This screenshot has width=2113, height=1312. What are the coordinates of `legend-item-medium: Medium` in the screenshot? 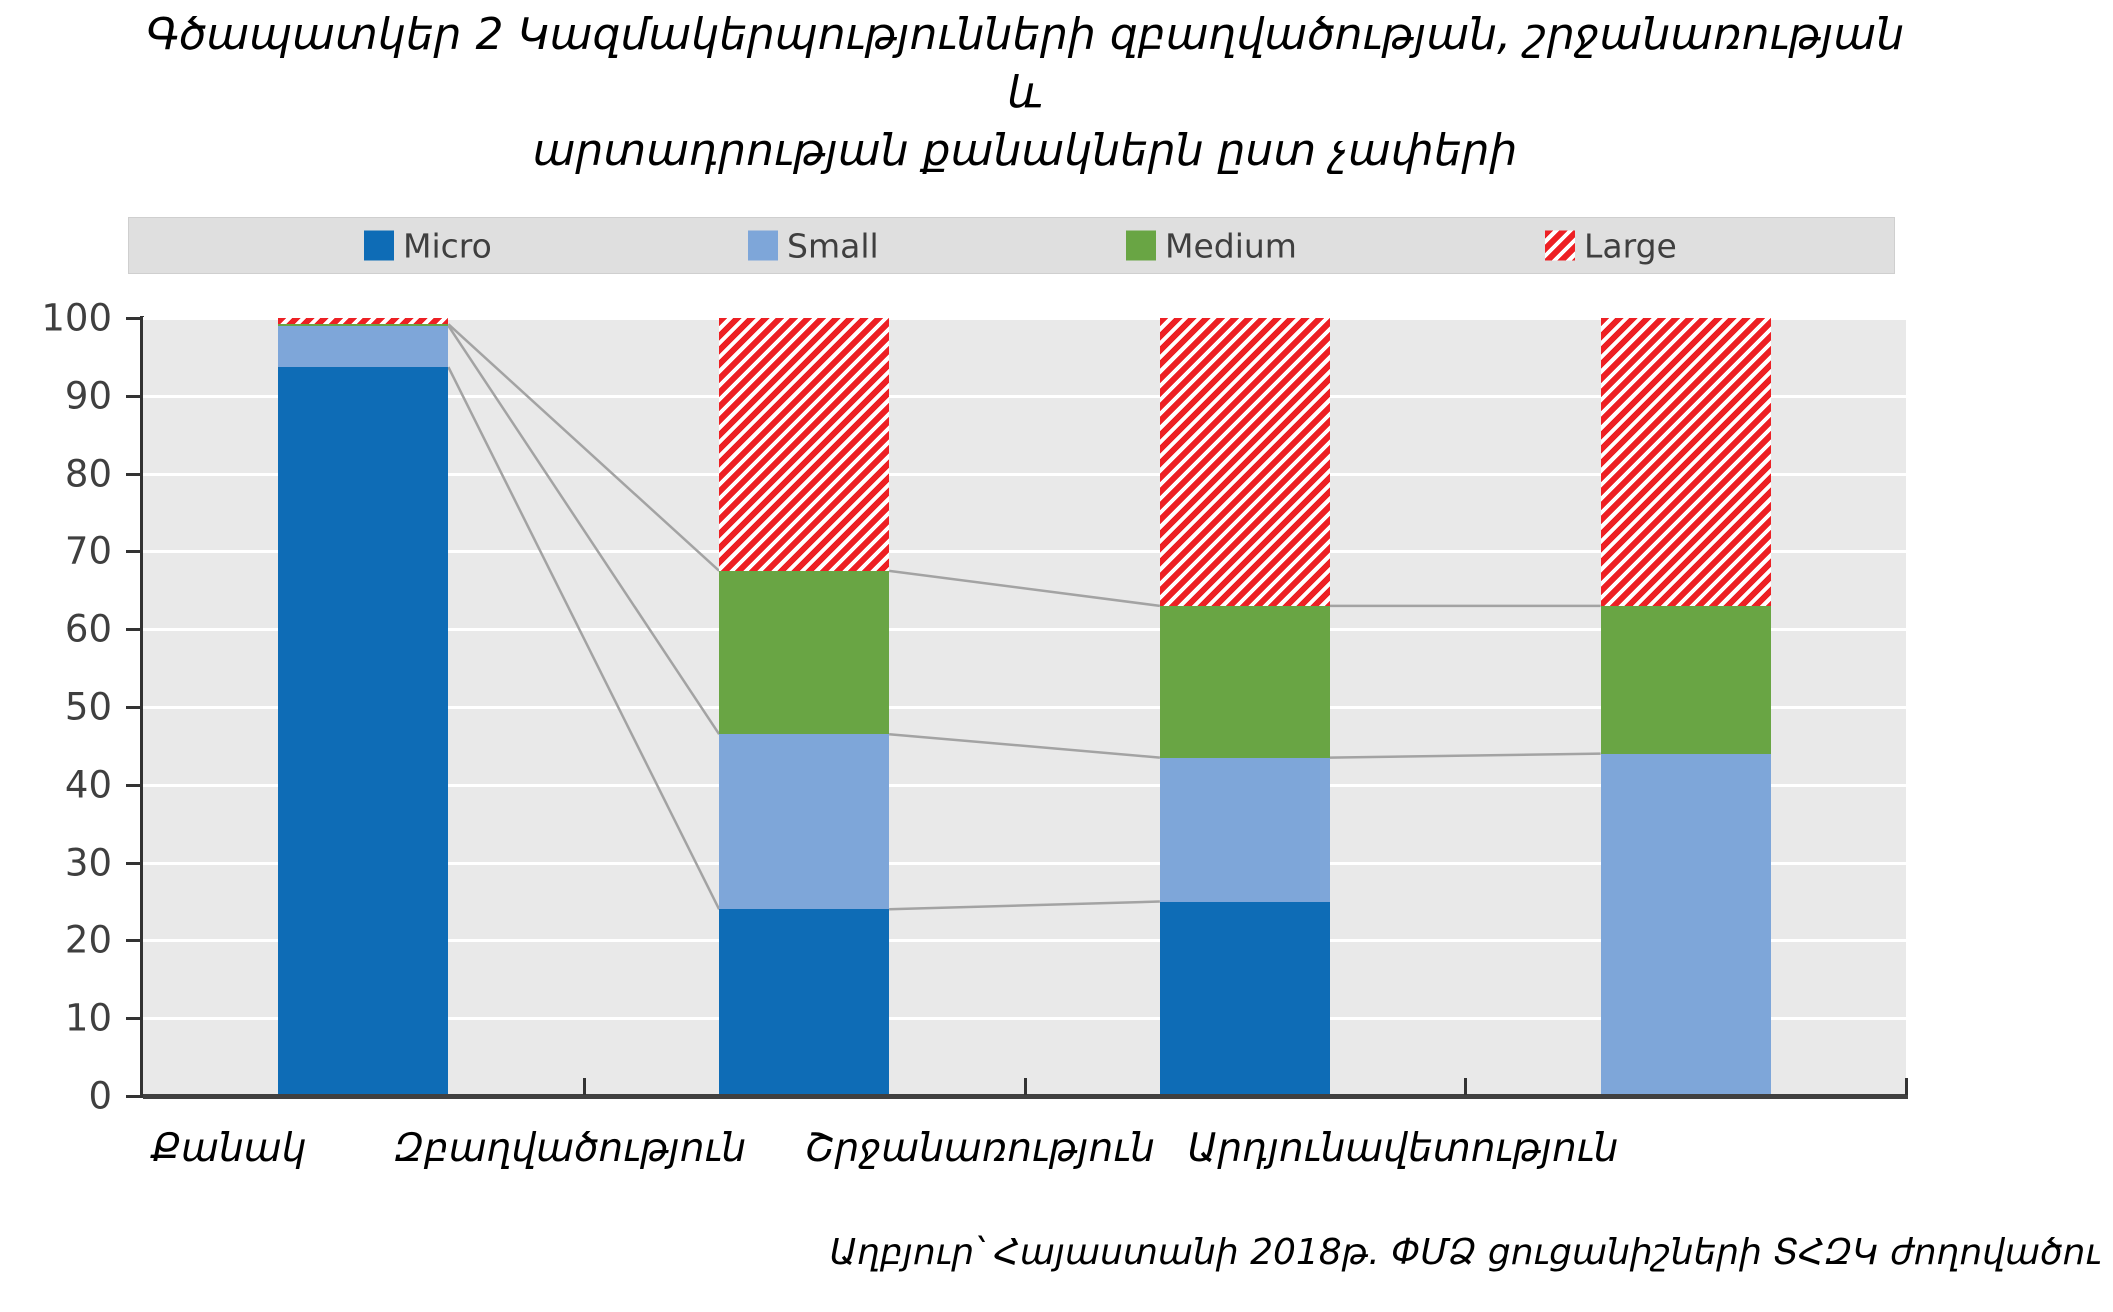 It's located at (1211, 245).